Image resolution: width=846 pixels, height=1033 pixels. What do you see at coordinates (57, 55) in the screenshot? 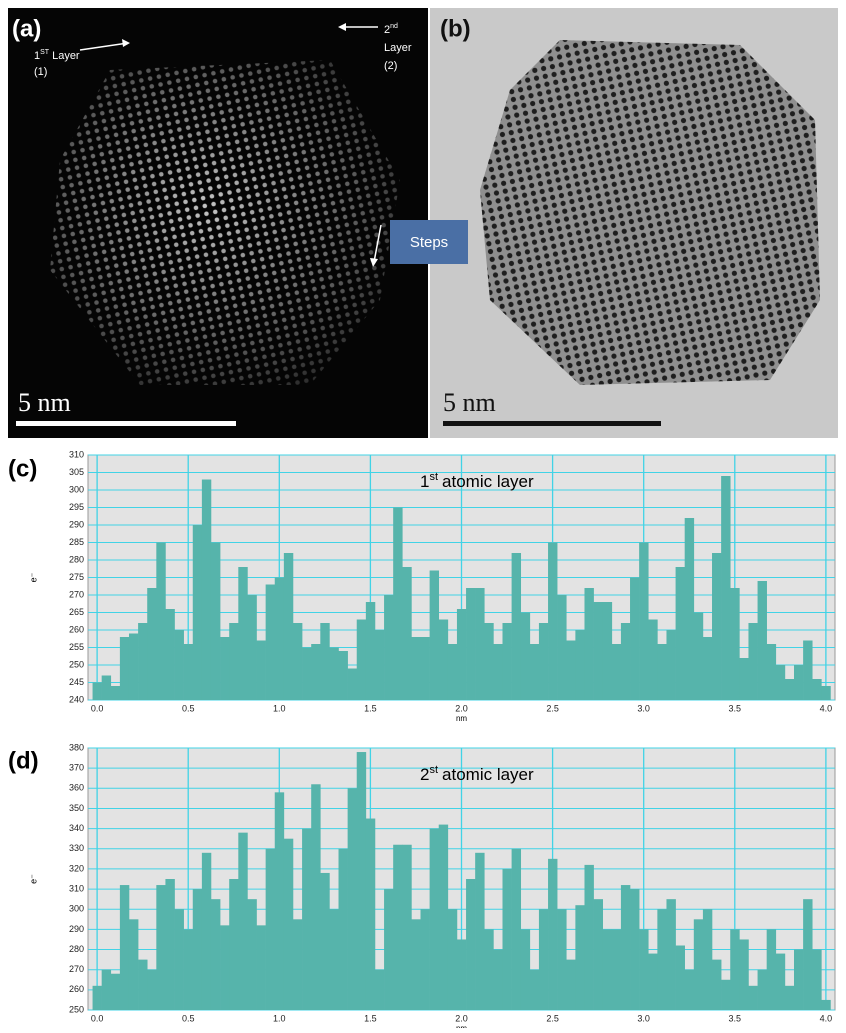
I see `layer1-label: 1ST Layer` at bounding box center [57, 55].